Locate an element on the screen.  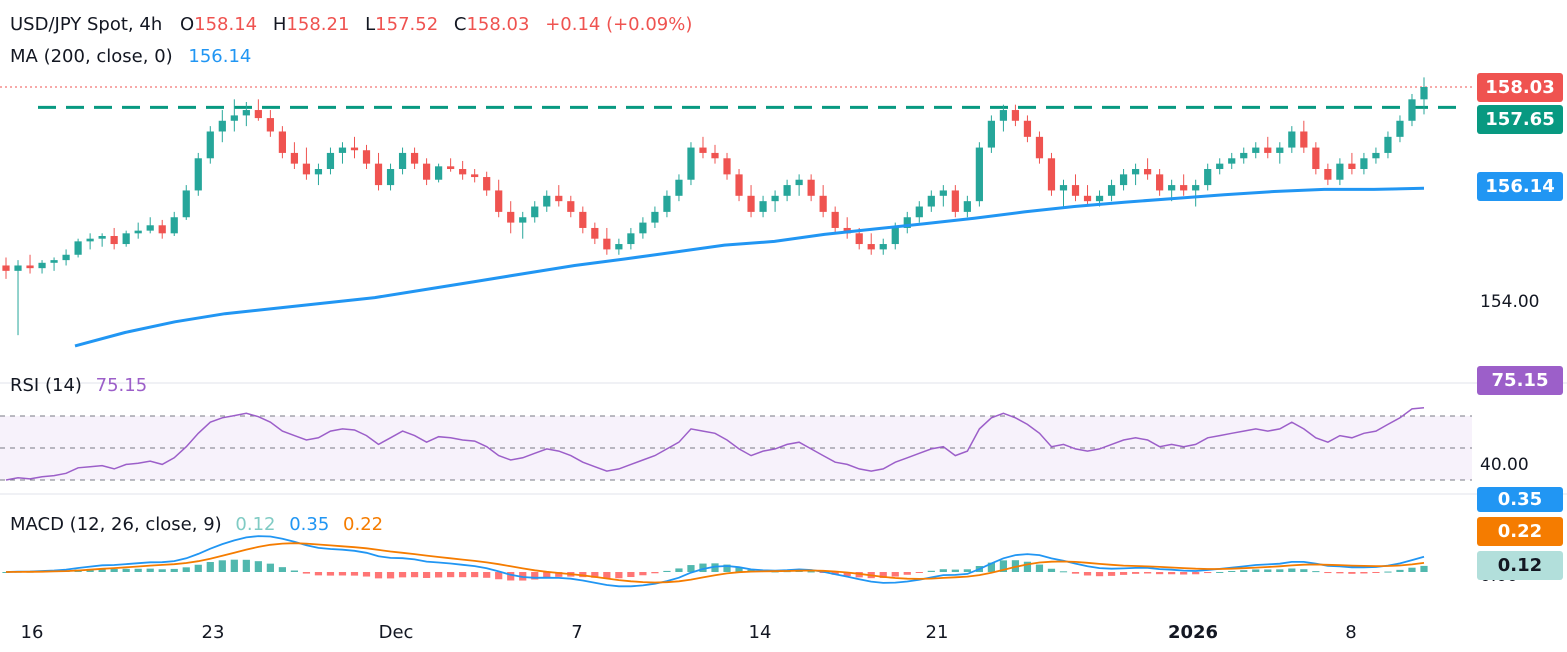
rsi-label: RSI (14) is located at coordinates (46, 385).